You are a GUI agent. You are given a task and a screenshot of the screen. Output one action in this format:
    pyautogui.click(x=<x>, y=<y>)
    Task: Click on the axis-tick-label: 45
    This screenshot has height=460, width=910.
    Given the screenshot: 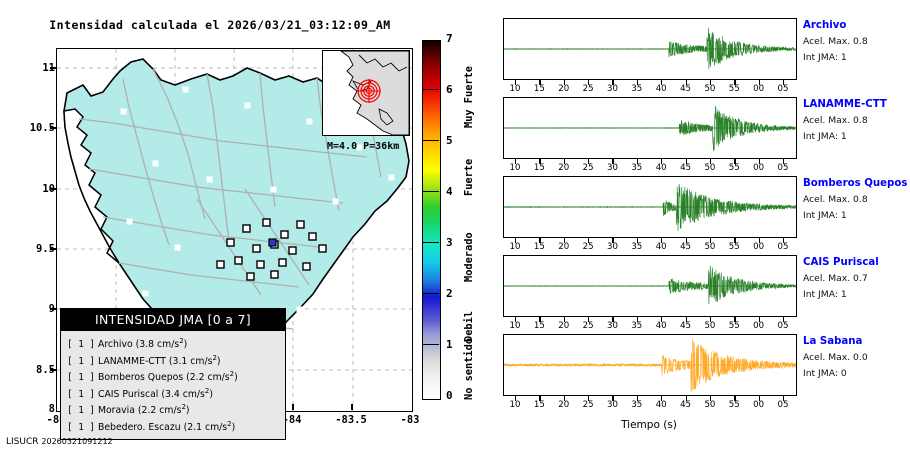 What is the action you would take?
    pyautogui.click(x=685, y=89)
    